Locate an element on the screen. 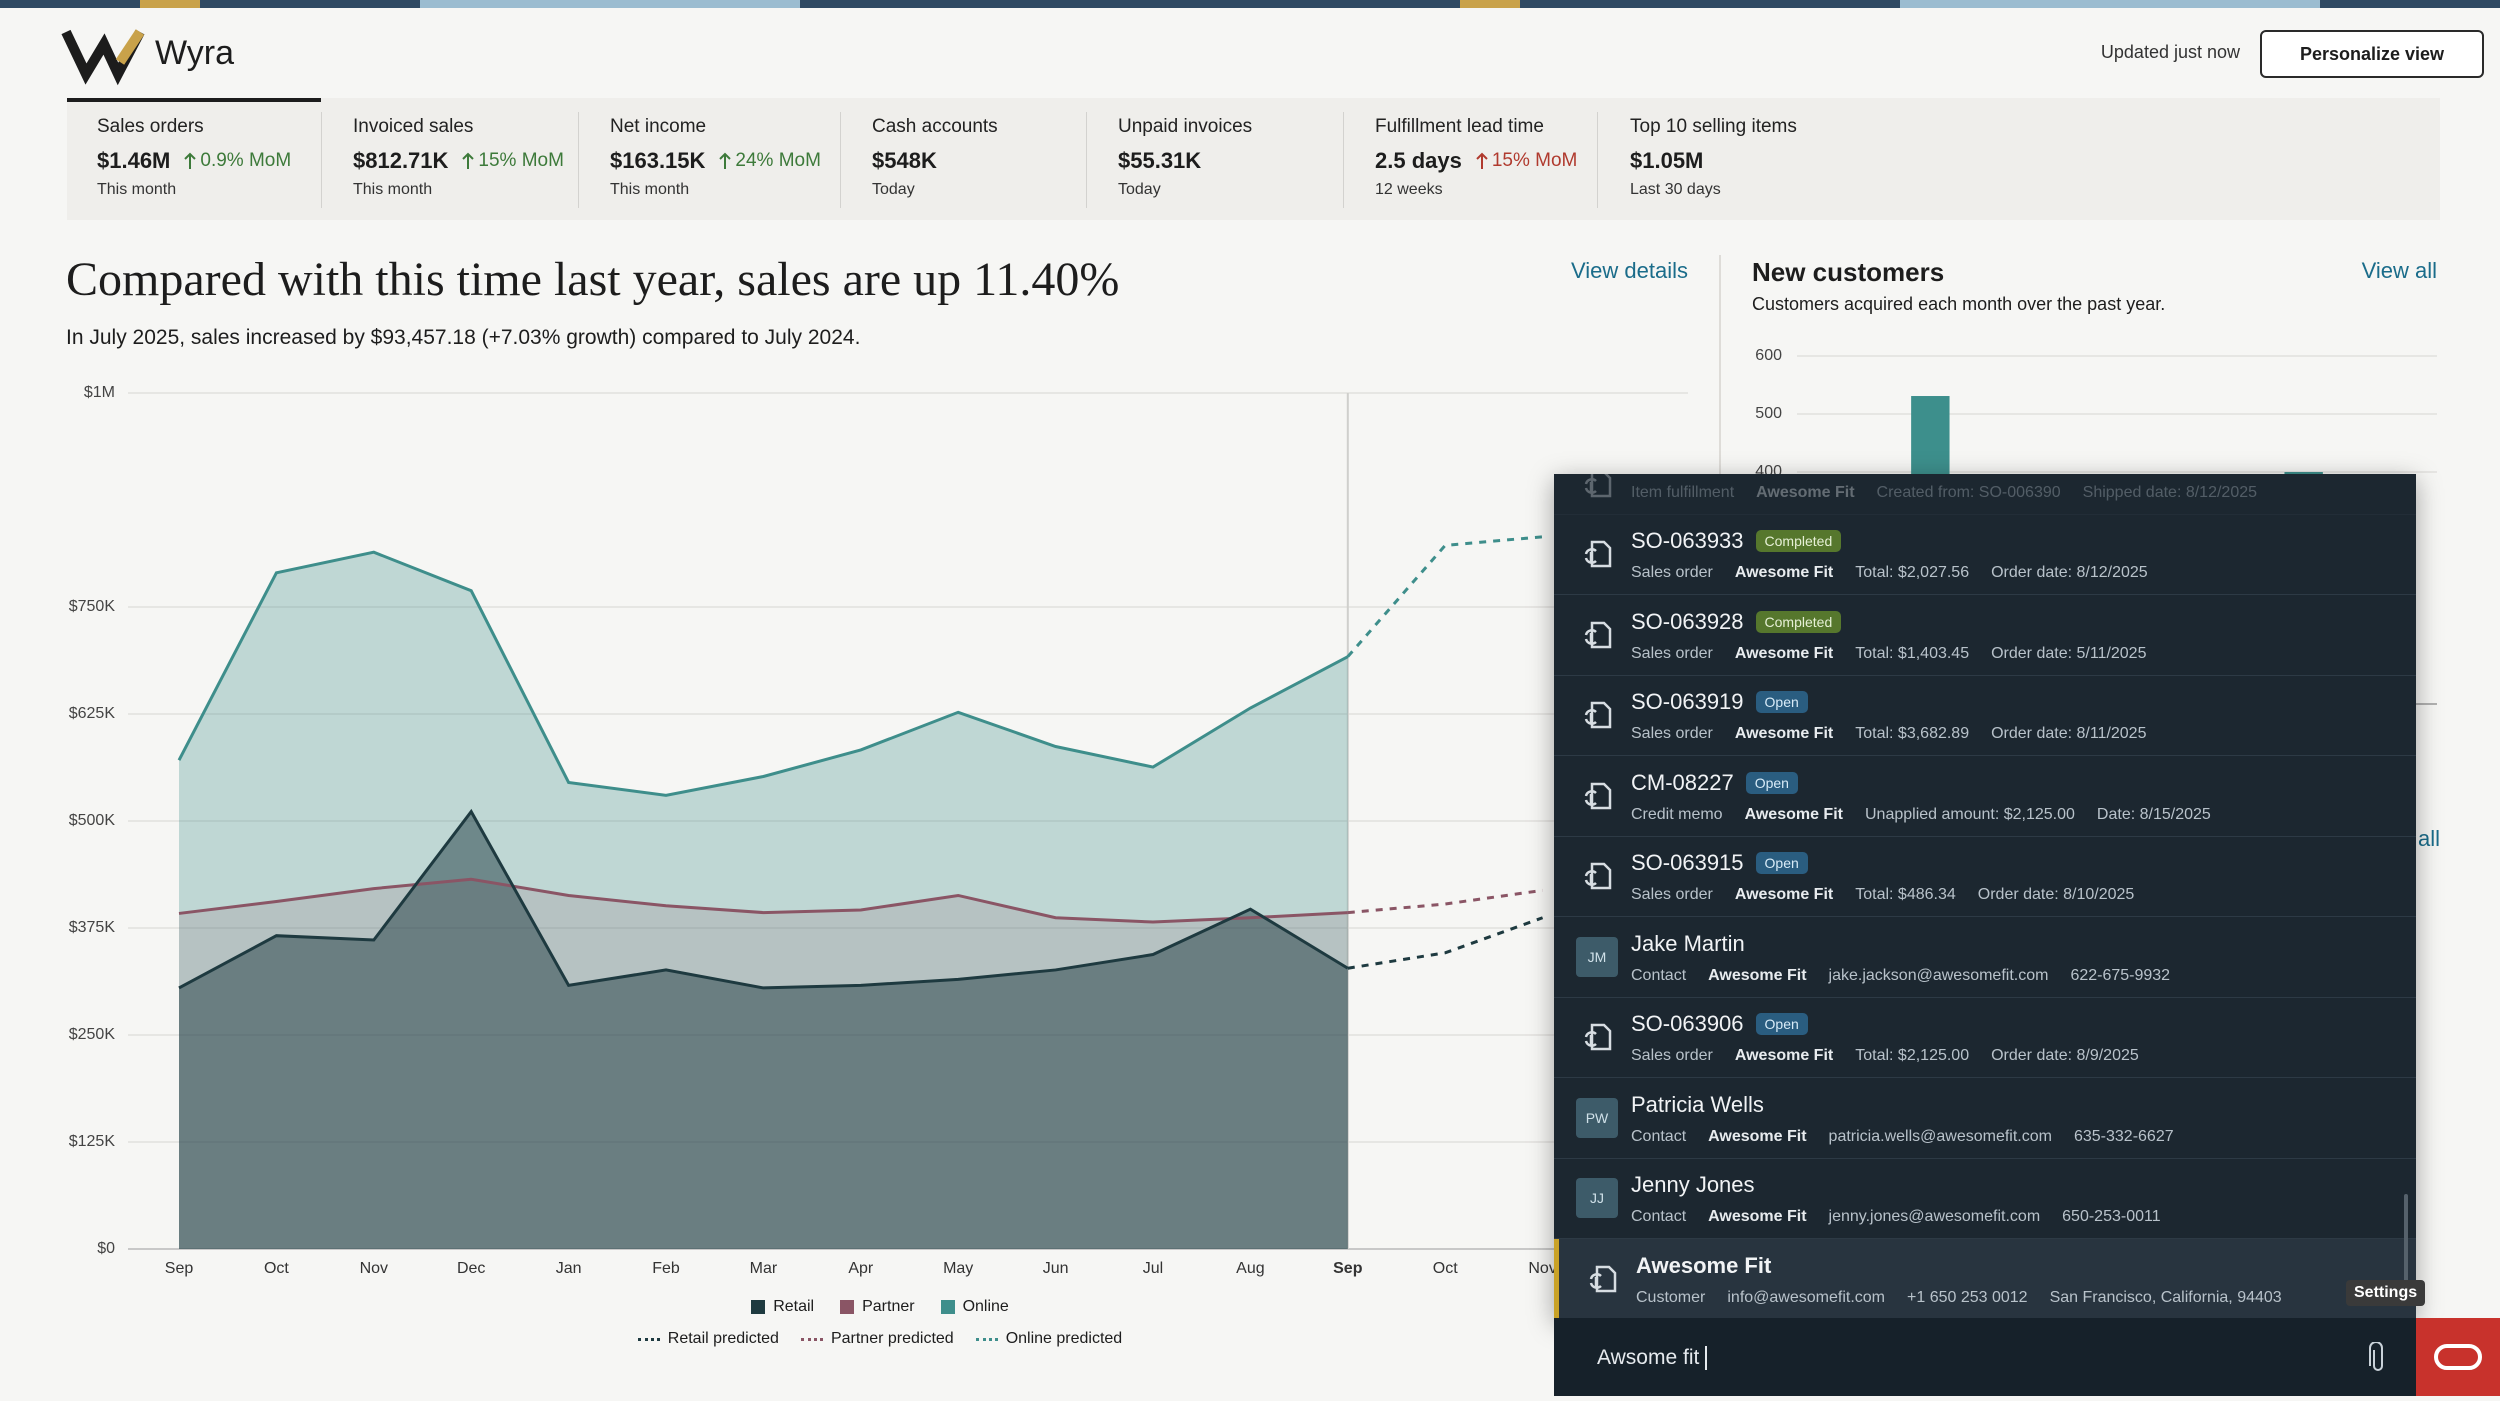 Image resolution: width=2500 pixels, height=1401 pixels. result-field: Total: $486.34 is located at coordinates (1905, 894).